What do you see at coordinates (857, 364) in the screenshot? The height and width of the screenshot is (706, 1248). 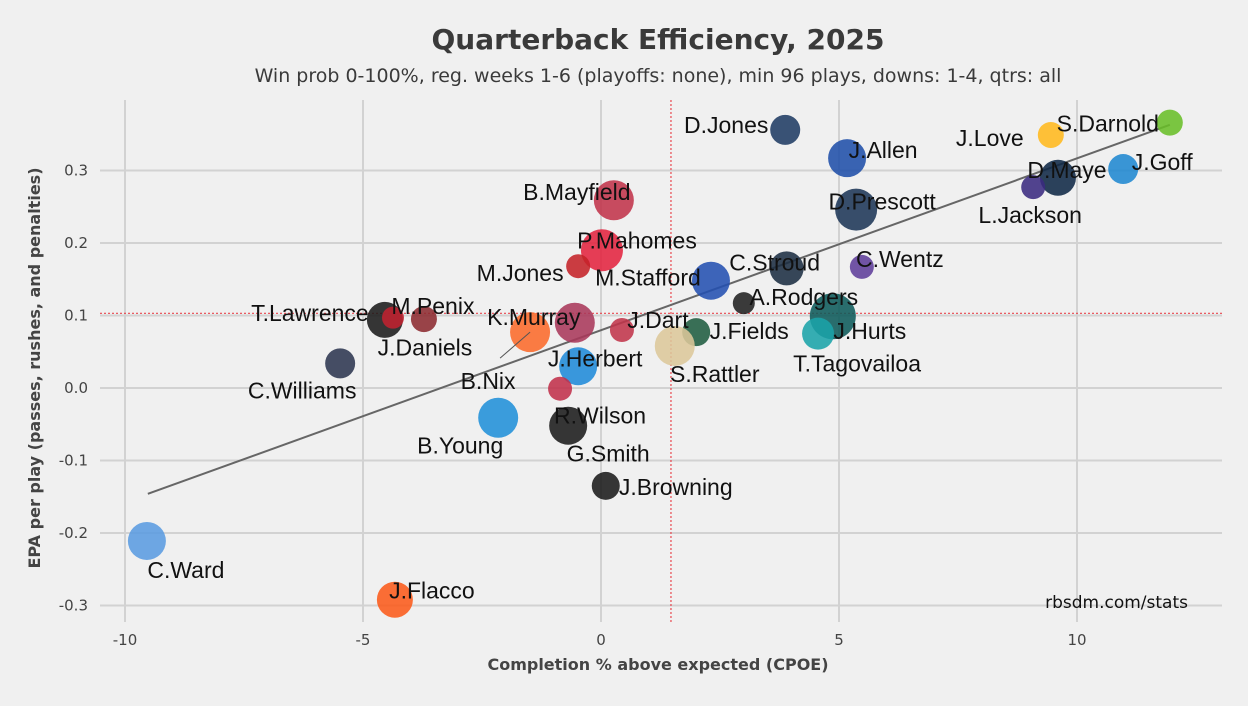 I see `point-label: T.Tagovailoa` at bounding box center [857, 364].